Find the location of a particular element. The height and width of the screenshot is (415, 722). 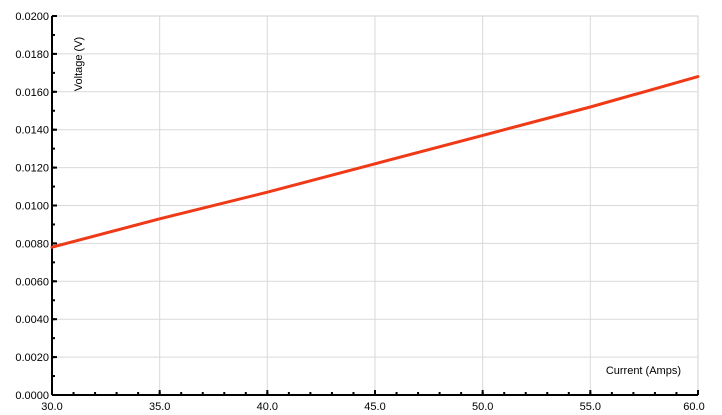

x-tick-label: 45.0 is located at coordinates (374, 407).